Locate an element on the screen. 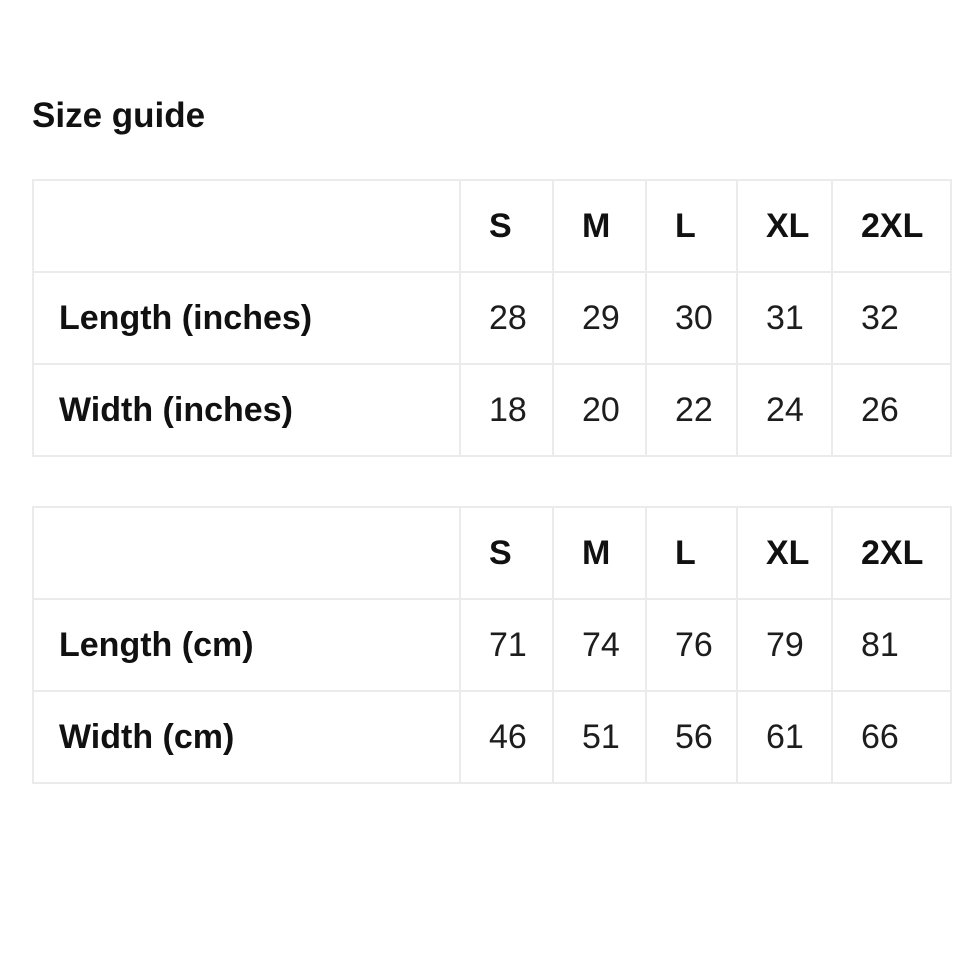  width-cm-xl: 61 is located at coordinates (784, 737).